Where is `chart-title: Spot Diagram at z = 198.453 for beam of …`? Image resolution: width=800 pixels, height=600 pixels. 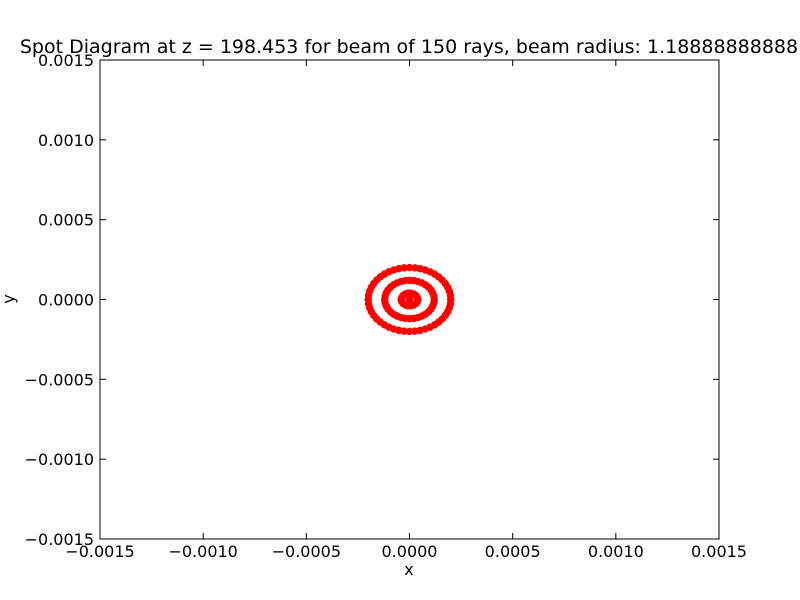 chart-title: Spot Diagram at z = 198.453 for beam of … is located at coordinates (409, 47).